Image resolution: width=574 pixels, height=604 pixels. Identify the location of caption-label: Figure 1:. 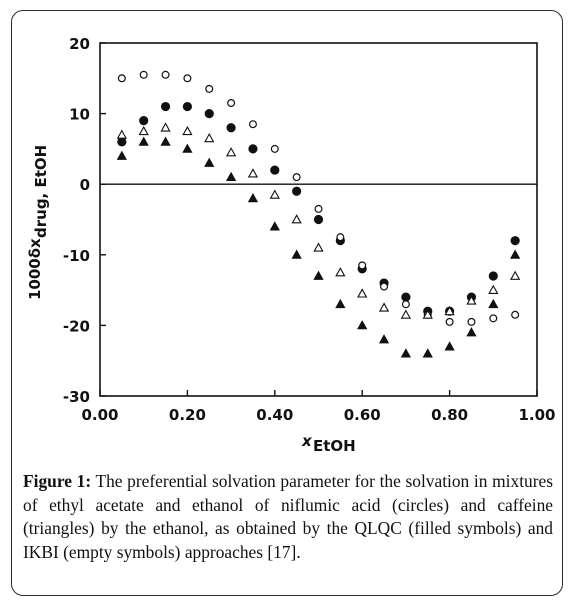
(57, 481).